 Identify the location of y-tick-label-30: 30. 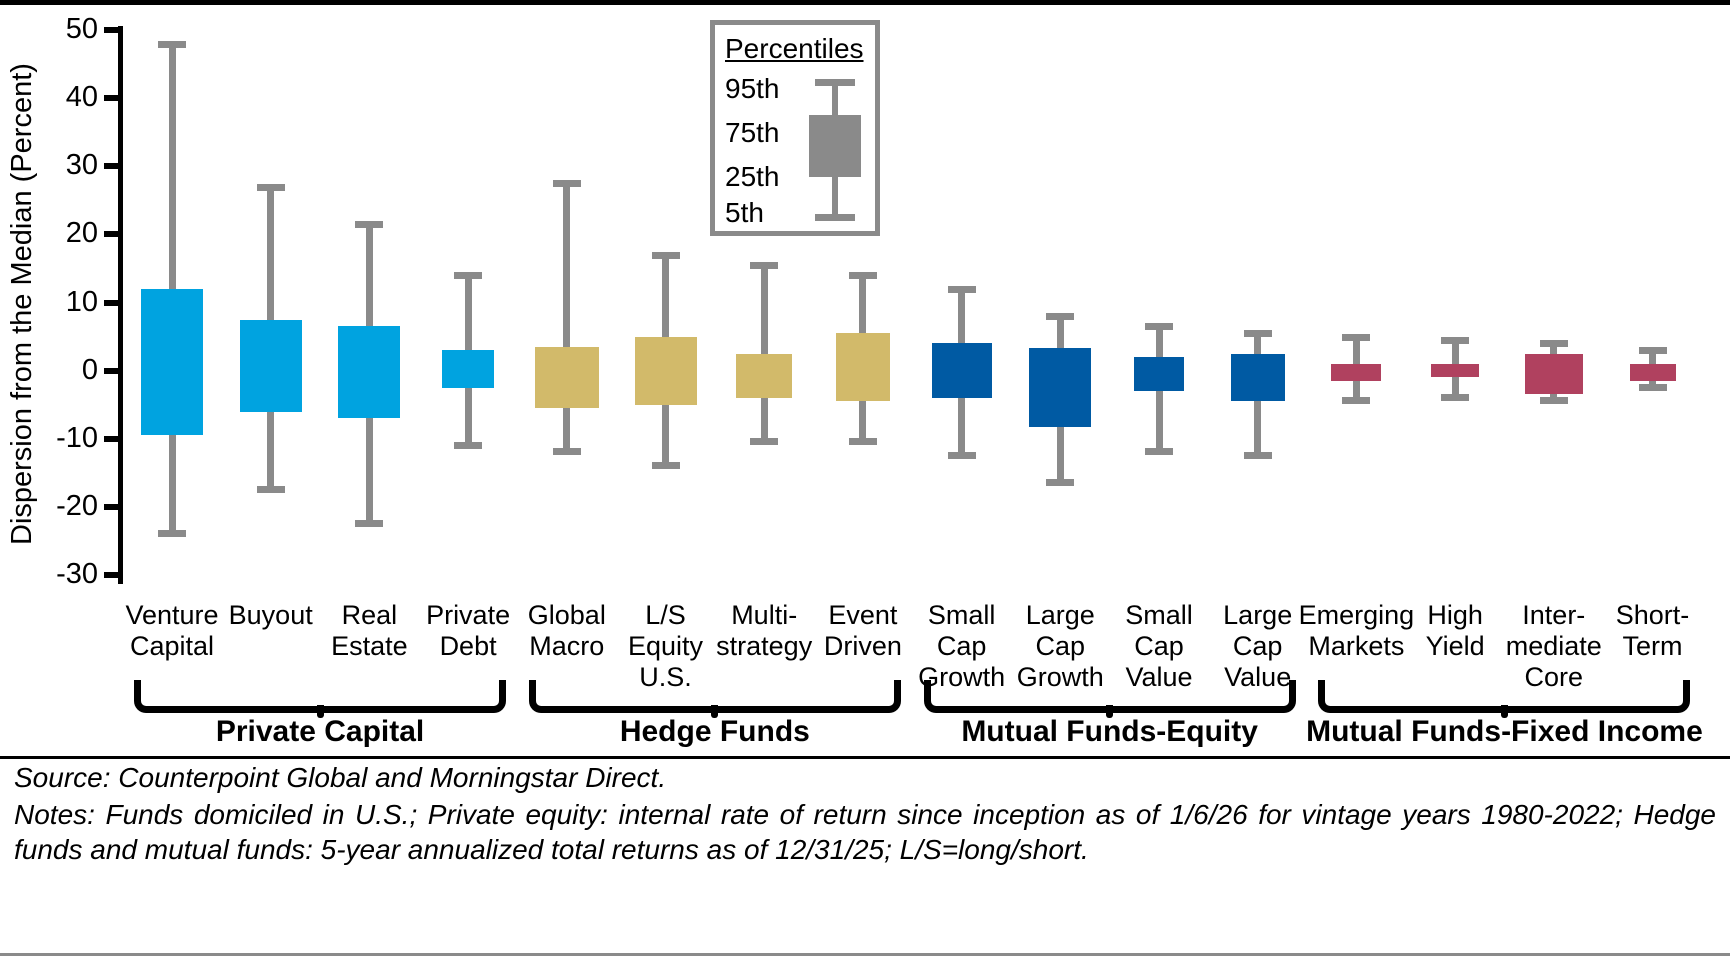
(81, 165).